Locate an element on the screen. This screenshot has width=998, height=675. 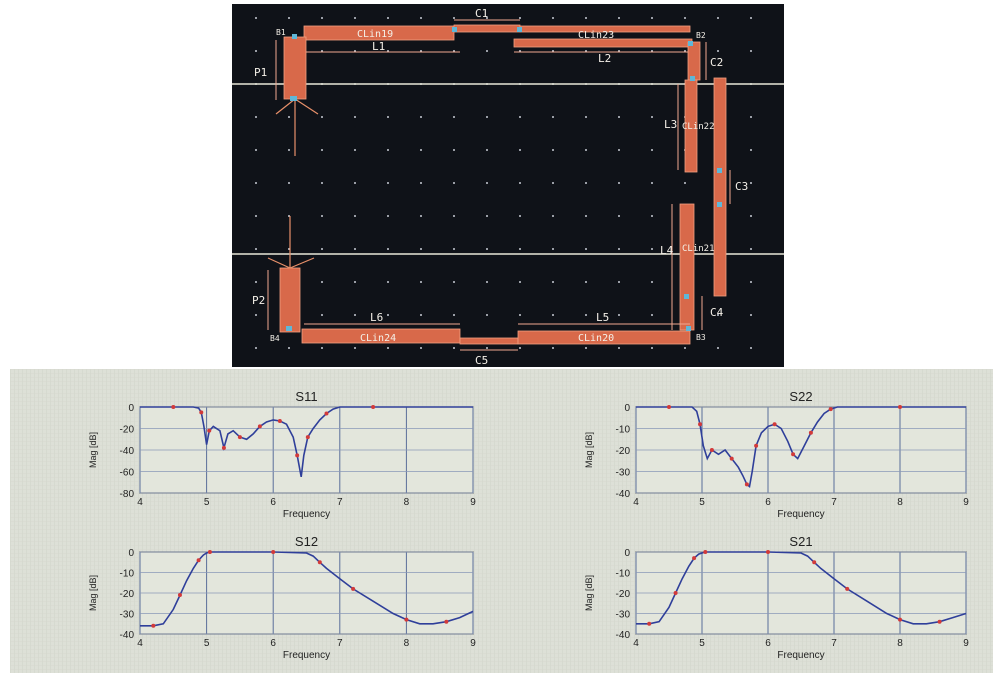
c5-gap-strip is located at coordinates (489, 341).